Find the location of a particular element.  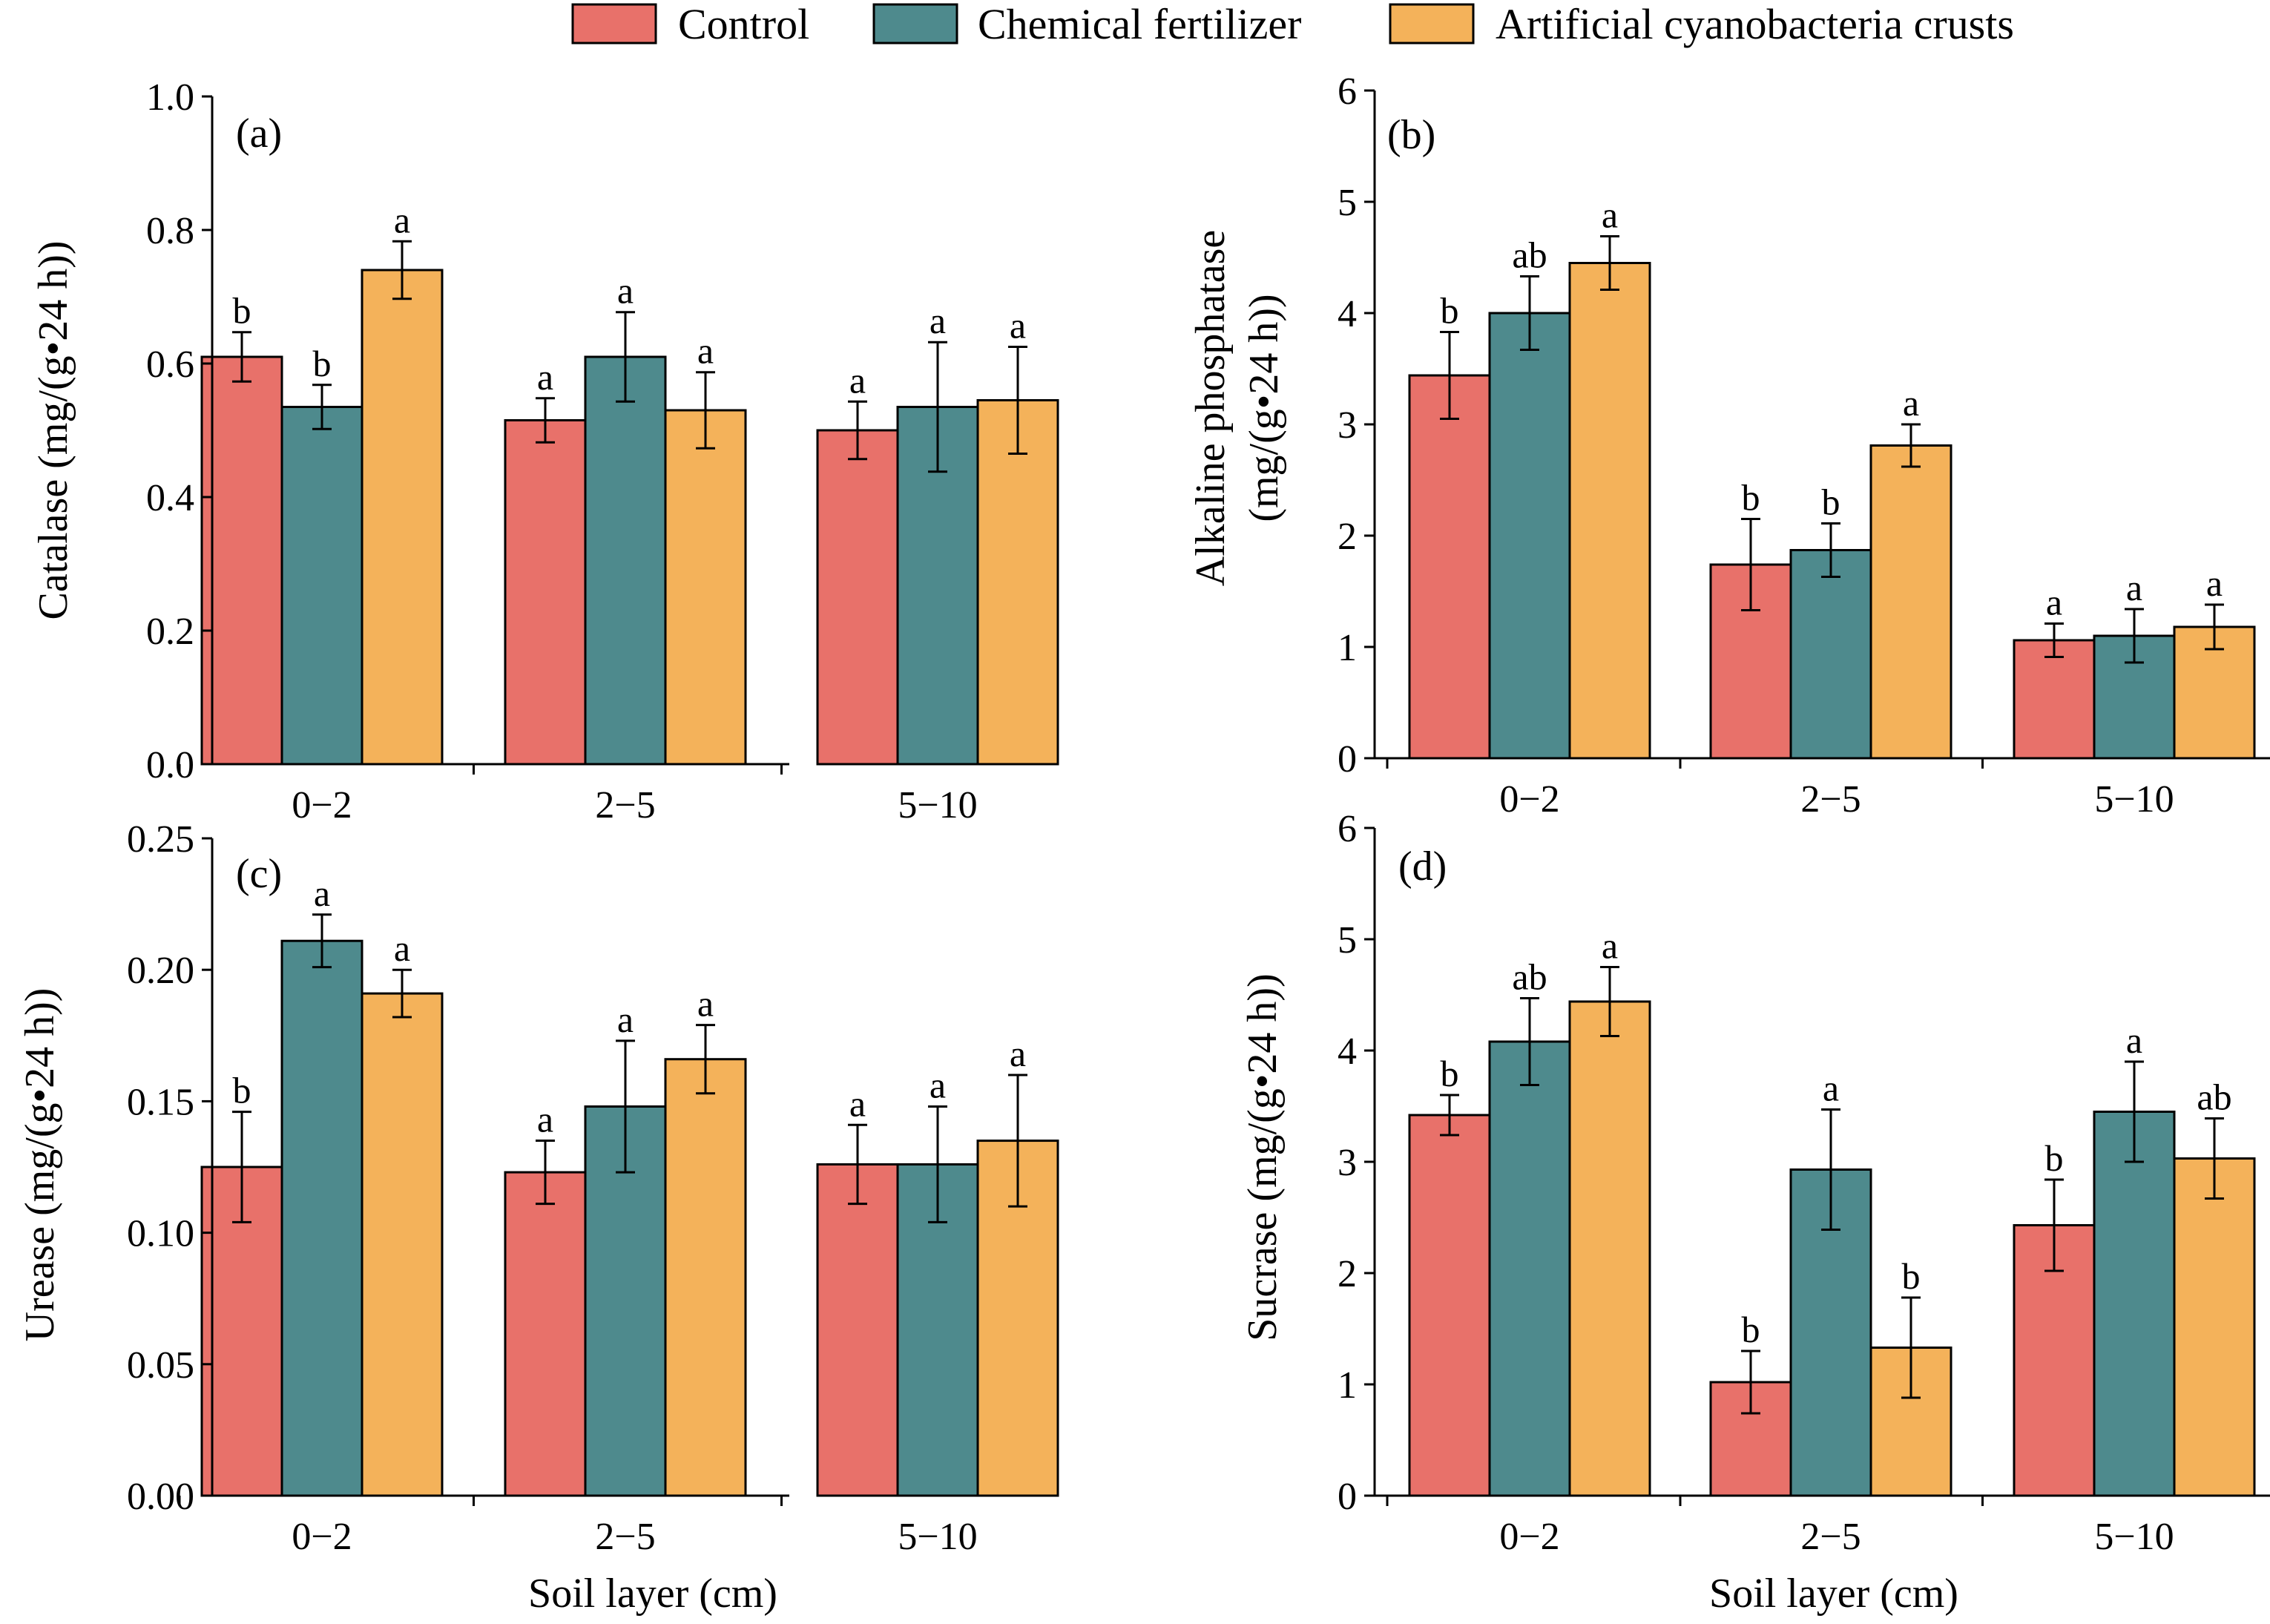

x-tick-label-b-0: 0−2 is located at coordinates (1529, 799).